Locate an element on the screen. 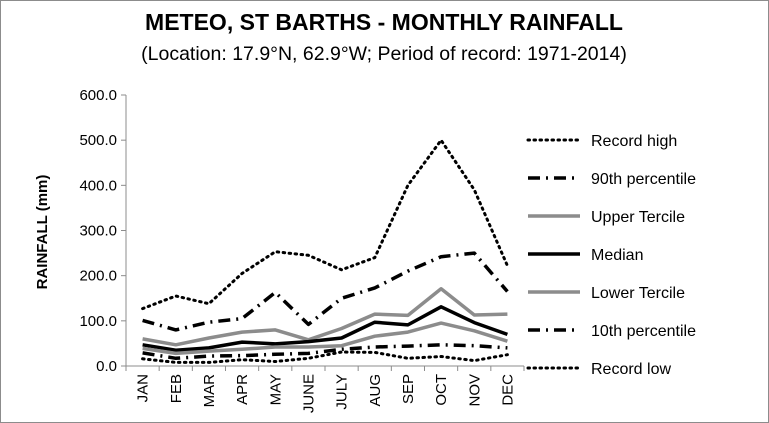 This screenshot has width=769, height=423. y-tick-label: 500.0 is located at coordinates (98, 140).